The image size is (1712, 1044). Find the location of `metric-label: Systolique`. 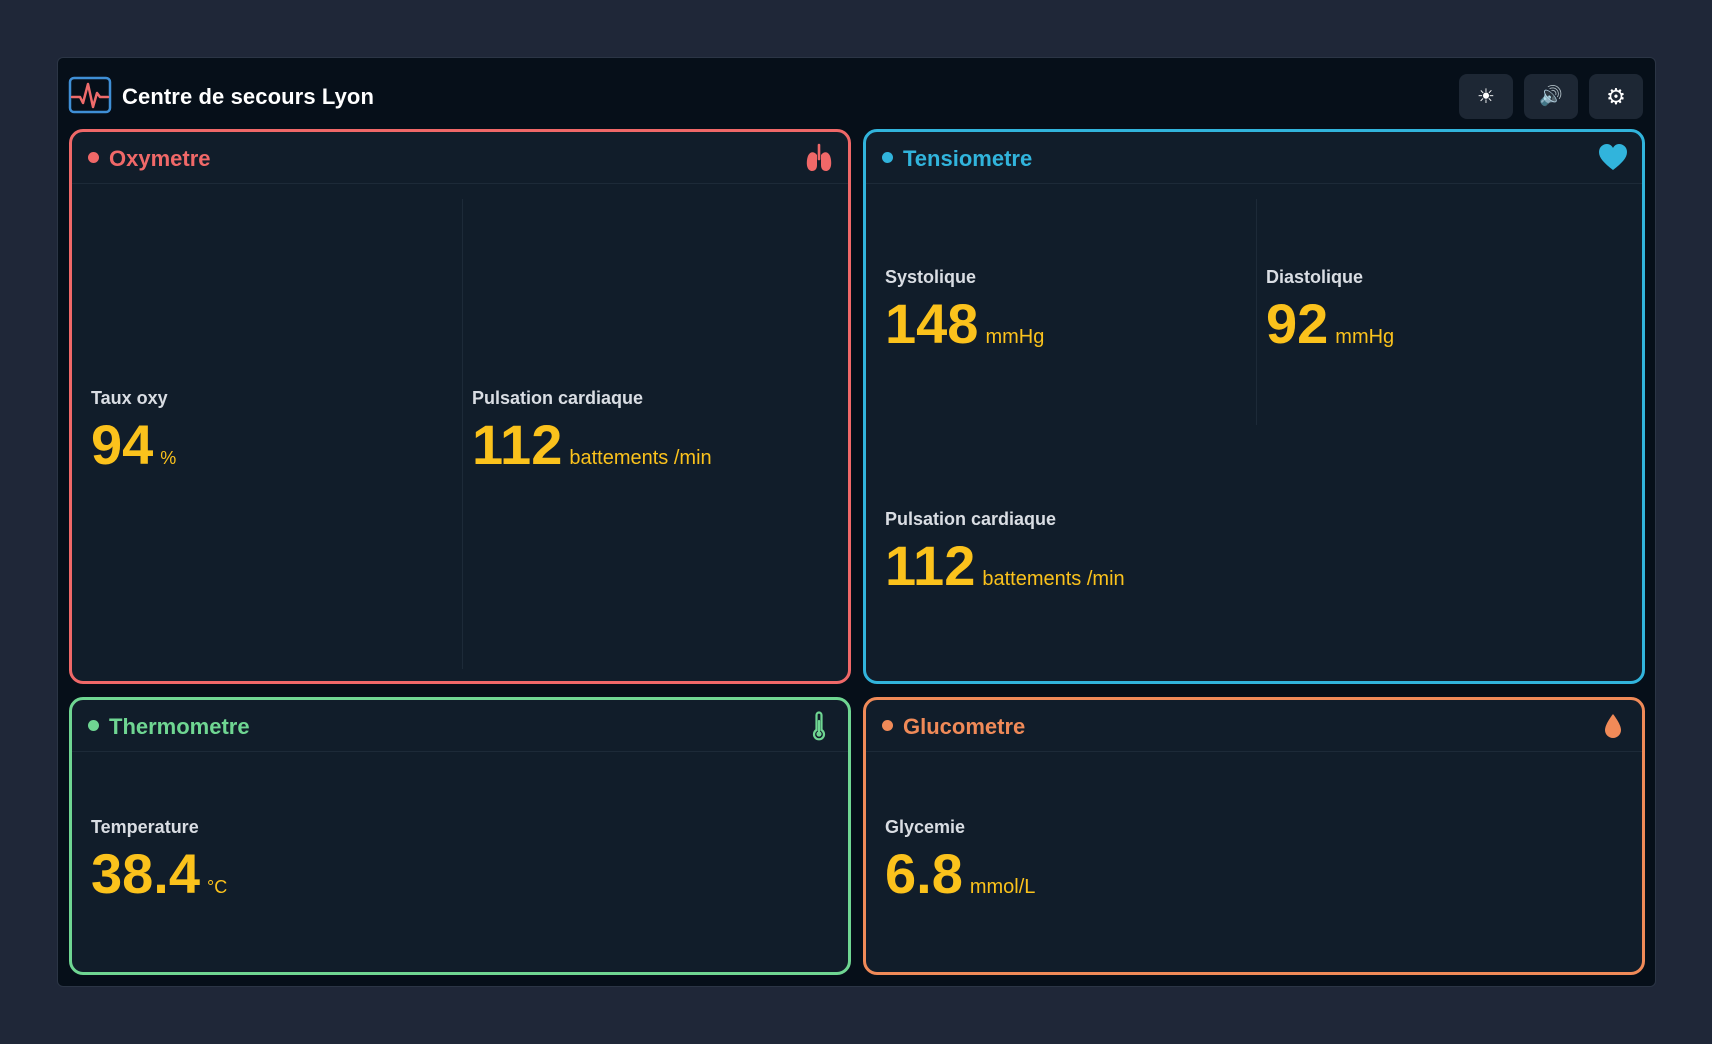

metric-label: Systolique is located at coordinates (931, 277).